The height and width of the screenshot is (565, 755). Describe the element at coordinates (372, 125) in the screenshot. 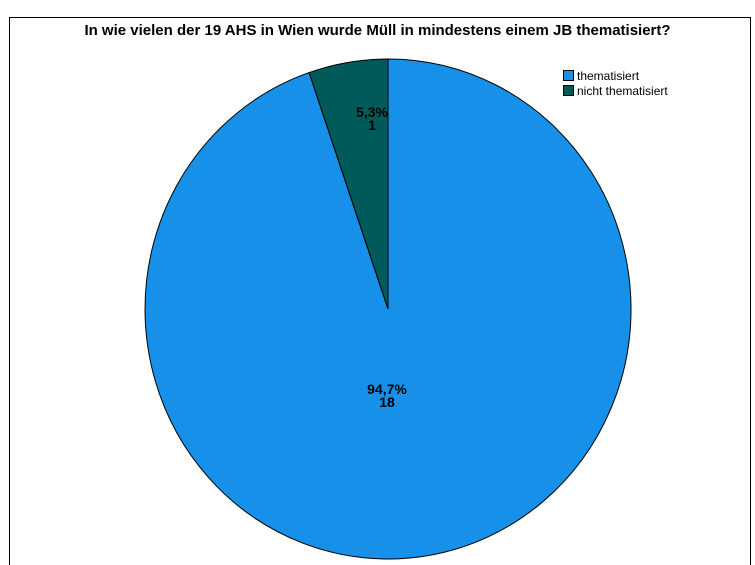

I see `slice-label-count-nicht-thematisiert: 1` at that location.